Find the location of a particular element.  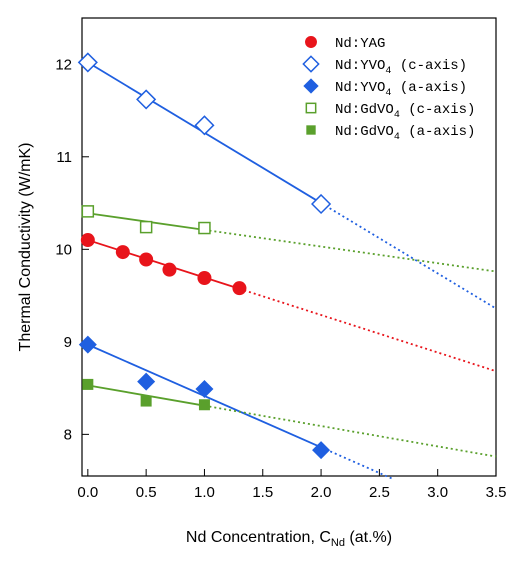

x-axis-label-sub: Nd is located at coordinates (338, 543).